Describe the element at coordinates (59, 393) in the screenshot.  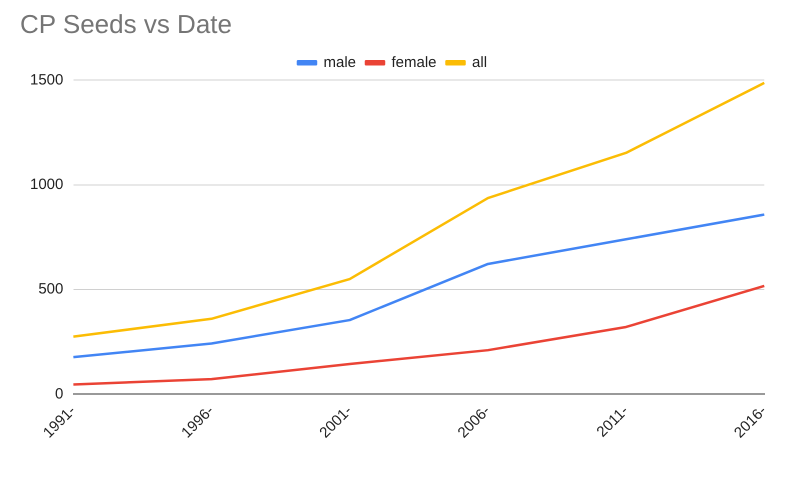
I see `y-tick-label: 0` at that location.